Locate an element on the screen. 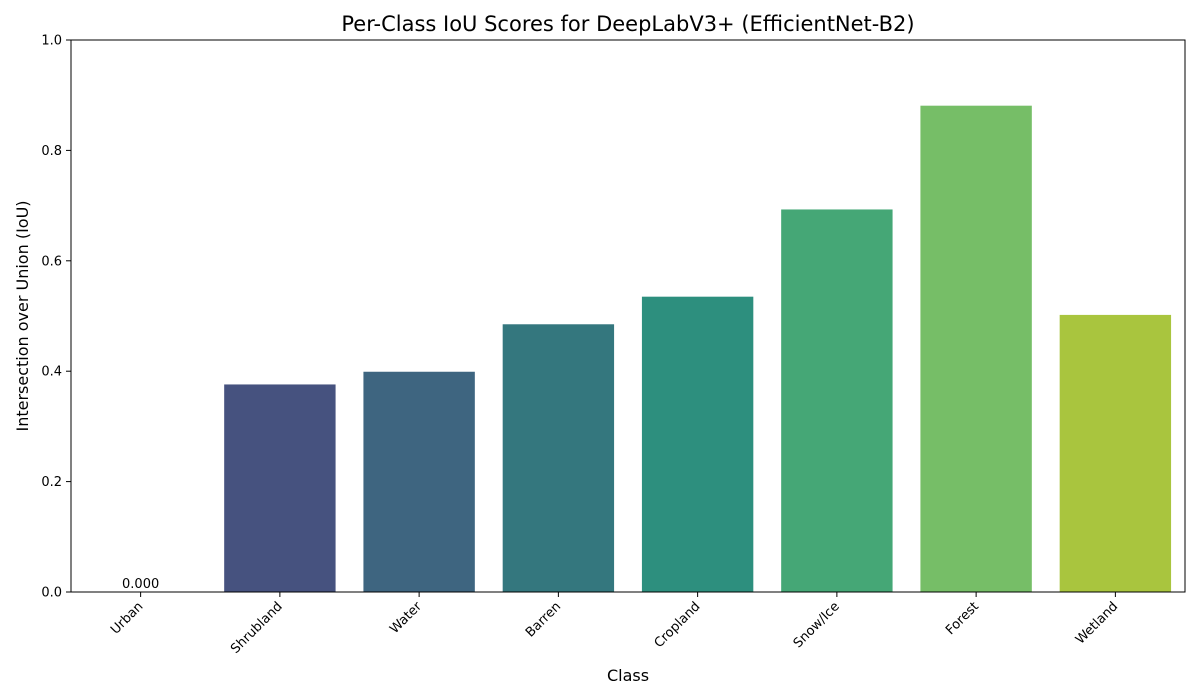 Image resolution: width=1200 pixels, height=700 pixels. x-tick-label: Forest is located at coordinates (962, 618).